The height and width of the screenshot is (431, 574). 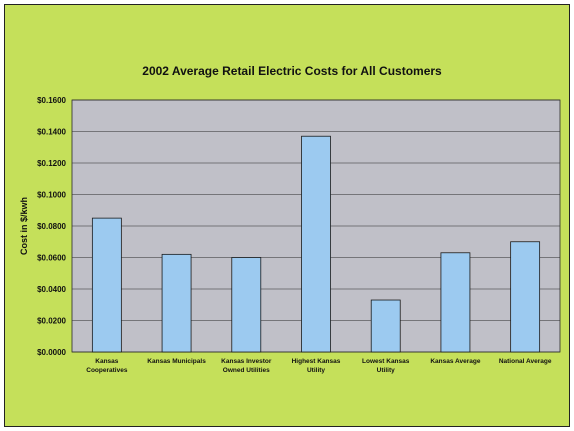 I want to click on y-tick-label: $0.0800, so click(x=51, y=226).